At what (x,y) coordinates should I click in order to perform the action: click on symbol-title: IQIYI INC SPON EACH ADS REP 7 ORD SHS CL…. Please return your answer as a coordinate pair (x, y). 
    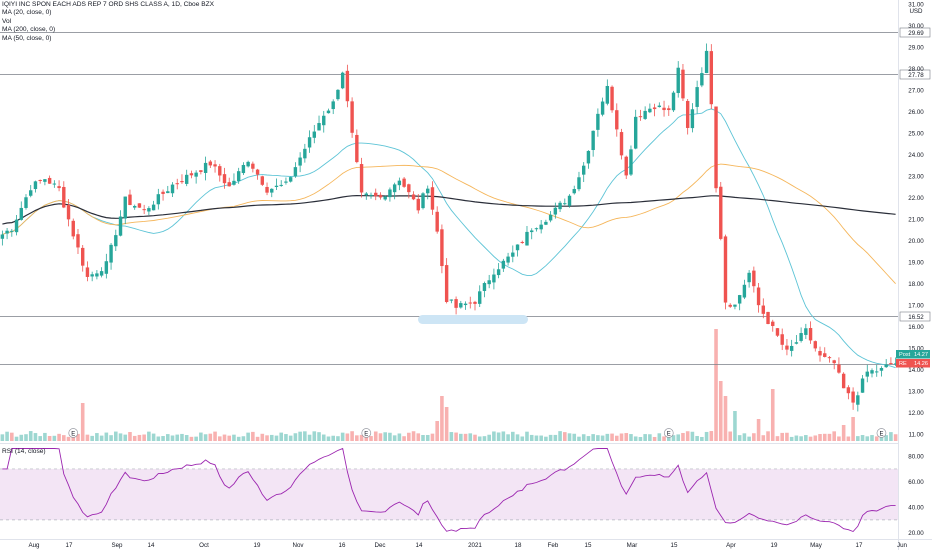
    Looking at the image, I should click on (108, 4).